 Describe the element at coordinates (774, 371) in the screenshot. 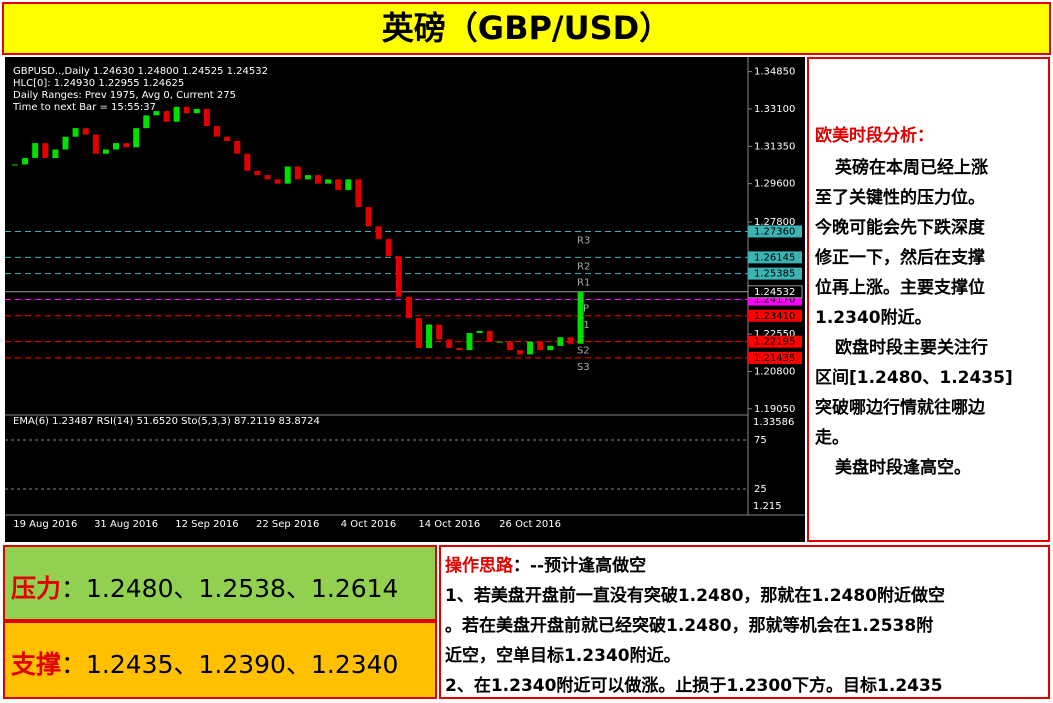

I see `y-tick-label: 1.20800` at that location.